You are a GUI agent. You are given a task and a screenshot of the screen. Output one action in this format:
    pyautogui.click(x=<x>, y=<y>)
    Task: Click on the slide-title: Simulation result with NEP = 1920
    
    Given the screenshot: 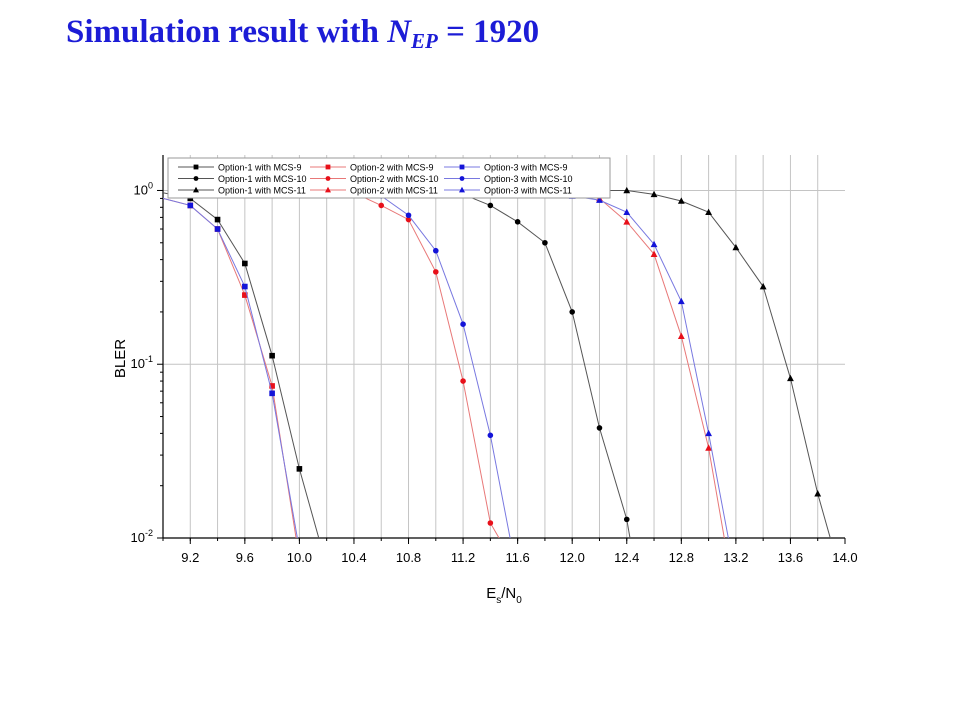 What is the action you would take?
    pyautogui.click(x=302, y=34)
    